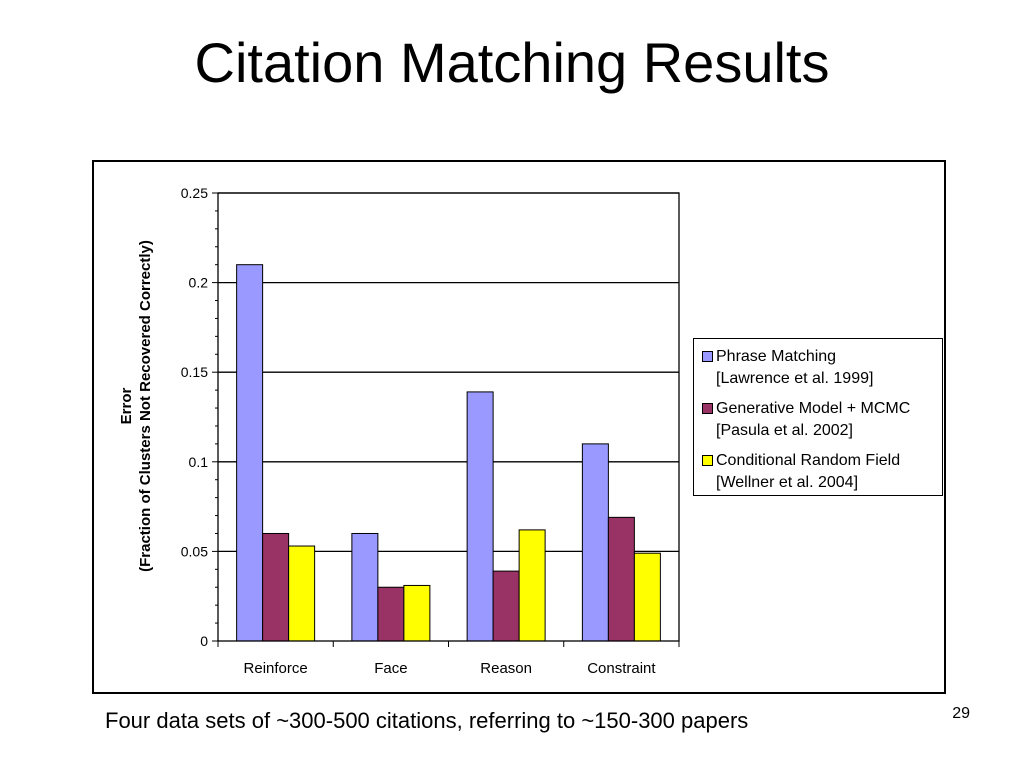 The image size is (1024, 768). Describe the element at coordinates (961, 713) in the screenshot. I see `slide-number: 29` at that location.